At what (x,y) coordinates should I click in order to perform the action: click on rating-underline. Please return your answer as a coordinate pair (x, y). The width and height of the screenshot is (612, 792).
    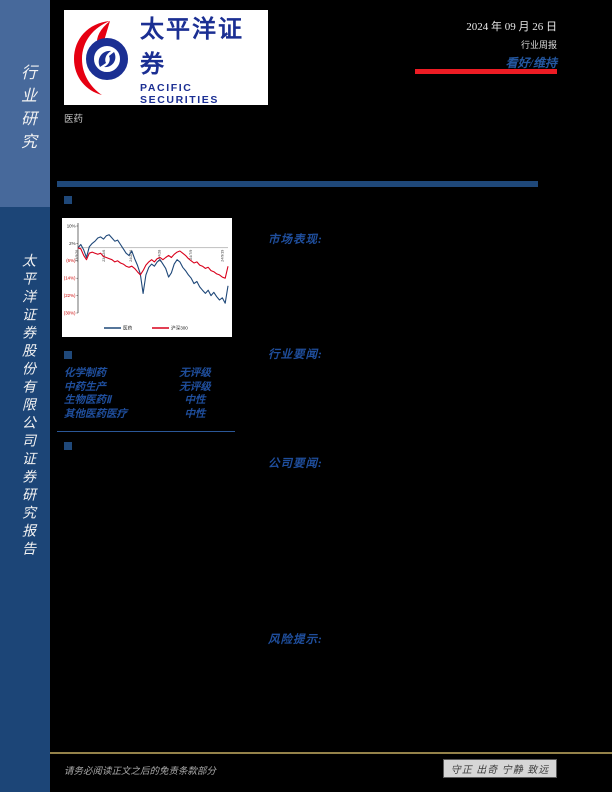
    Looking at the image, I should click on (486, 71).